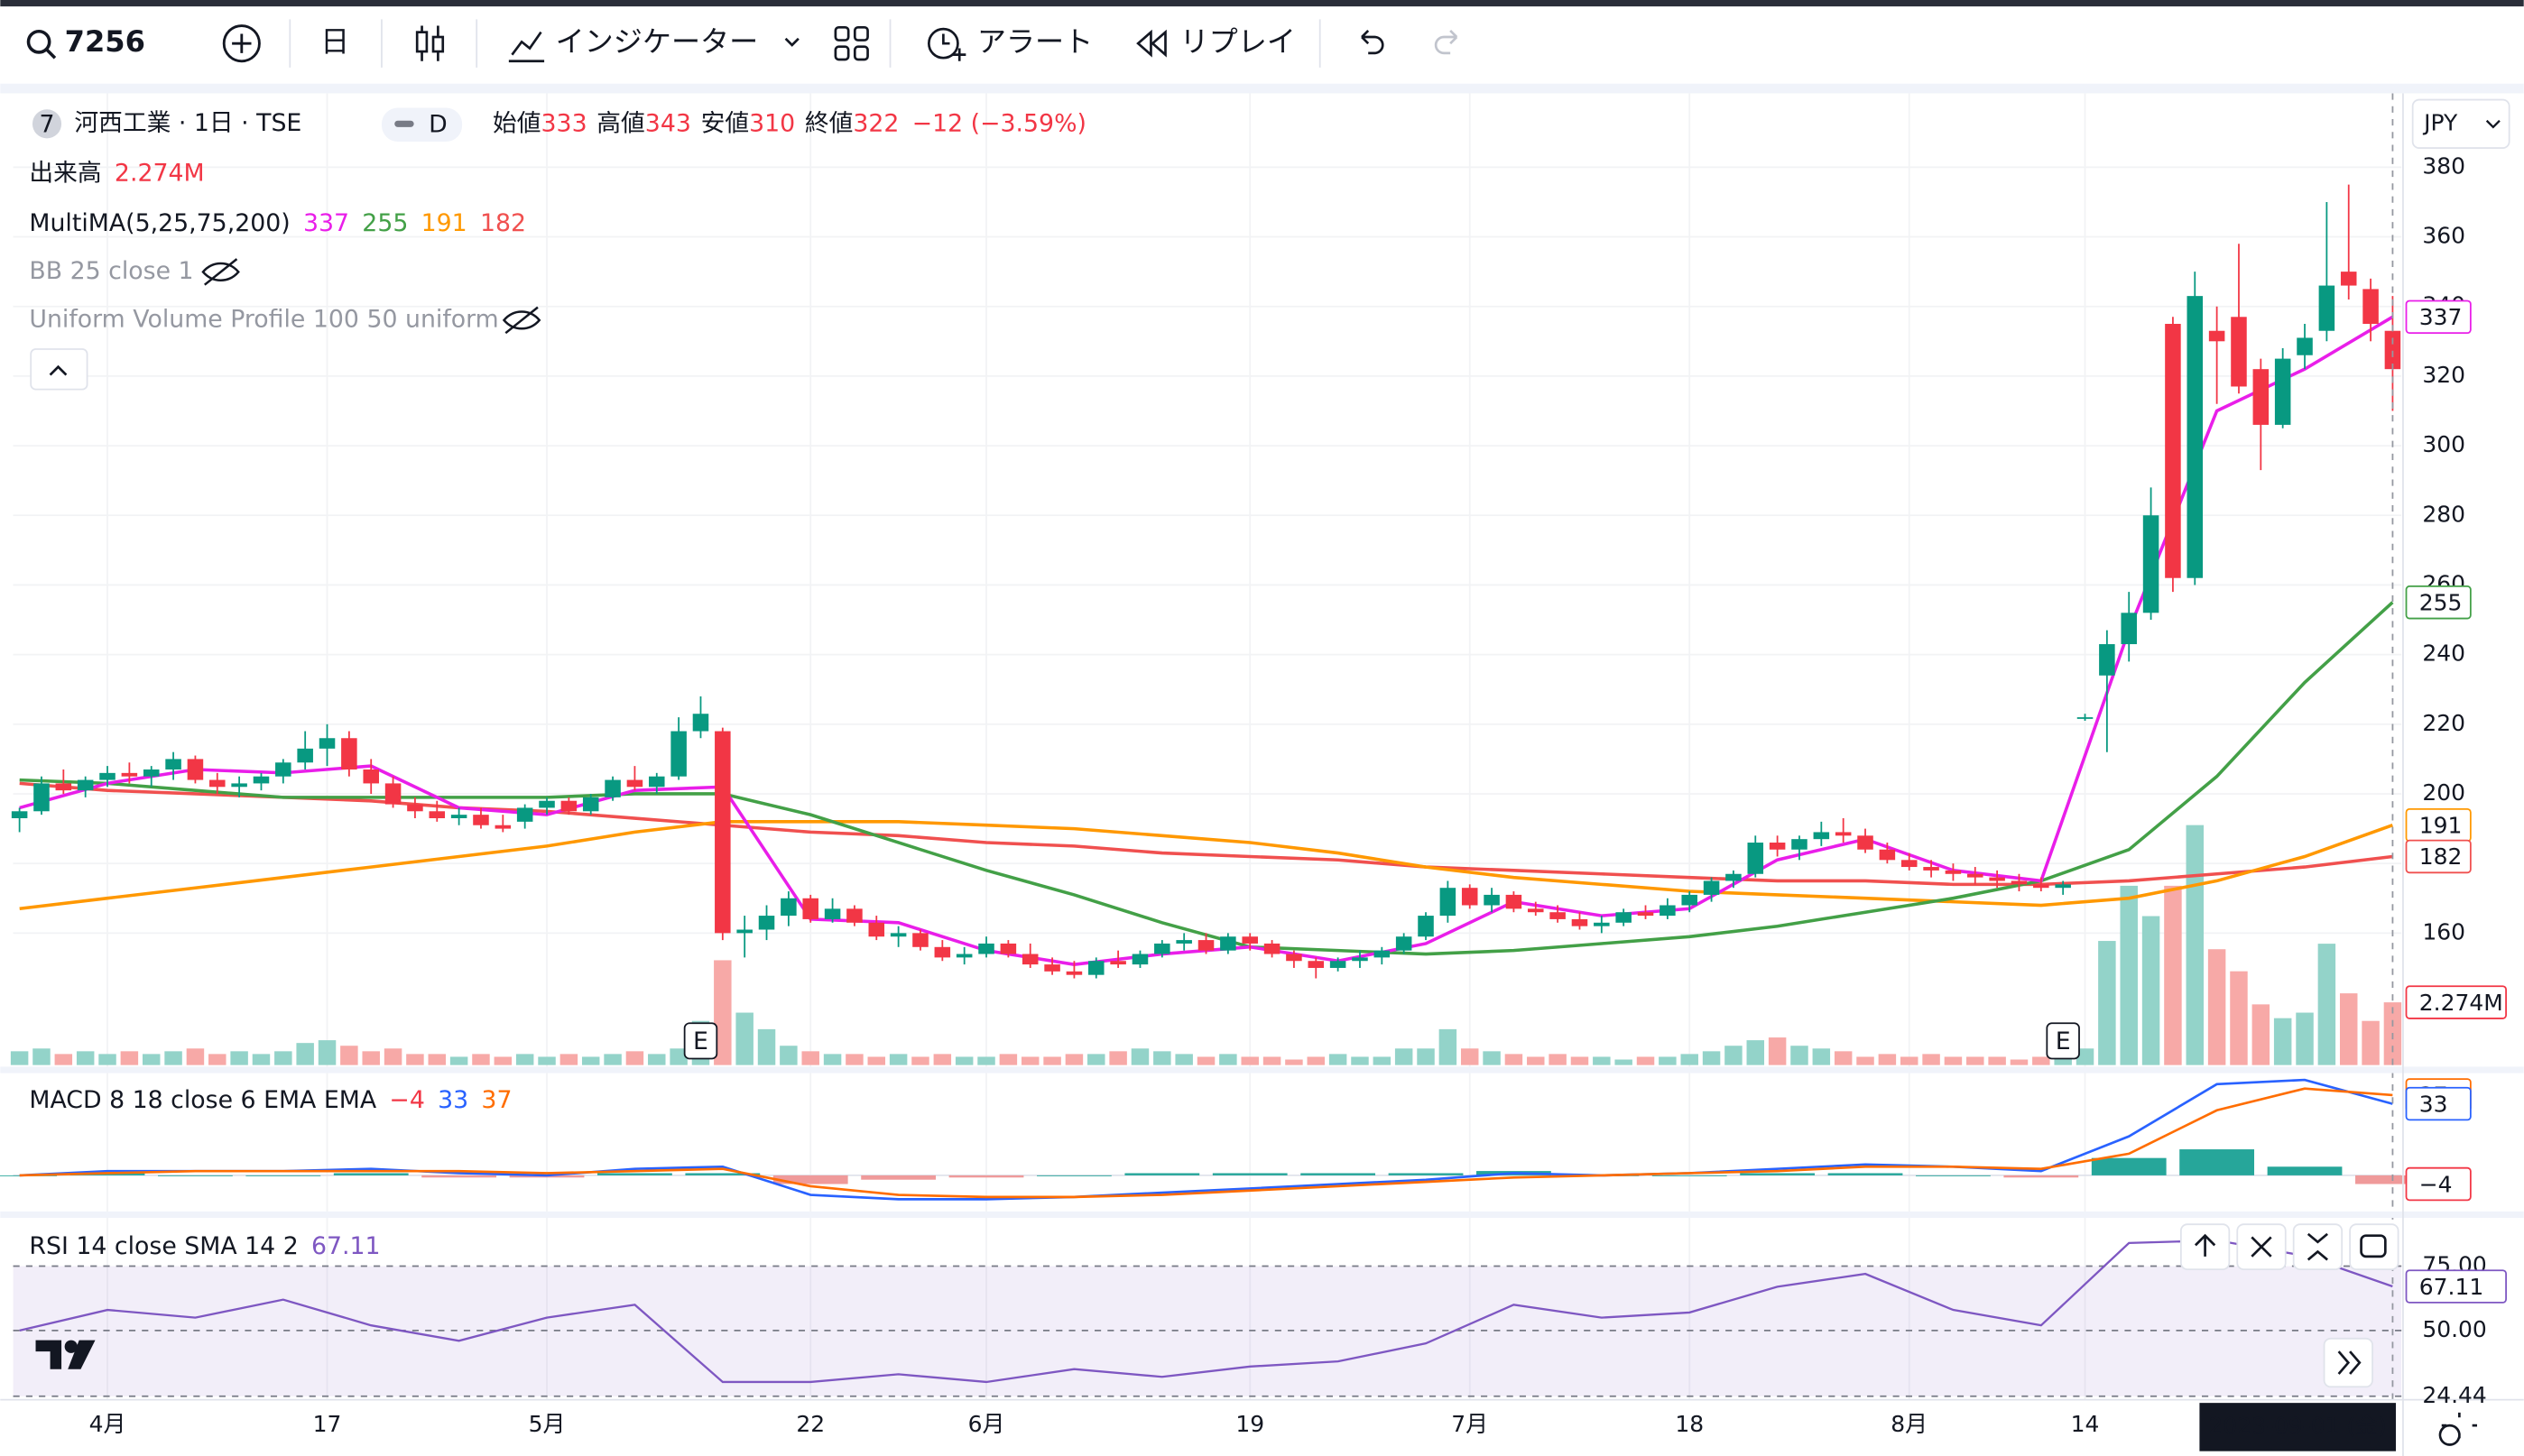 This screenshot has height=1456, width=2524. Describe the element at coordinates (2443, 375) in the screenshot. I see `price-tick-label: 320` at that location.